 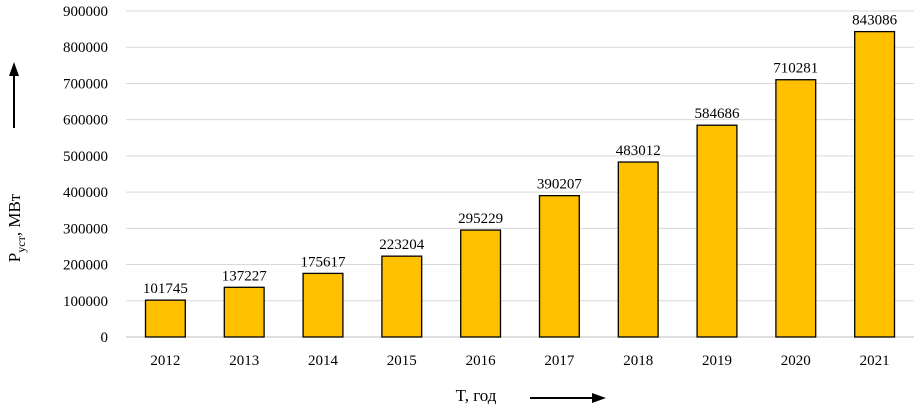 I want to click on y-axis-arrow, so click(x=14, y=95).